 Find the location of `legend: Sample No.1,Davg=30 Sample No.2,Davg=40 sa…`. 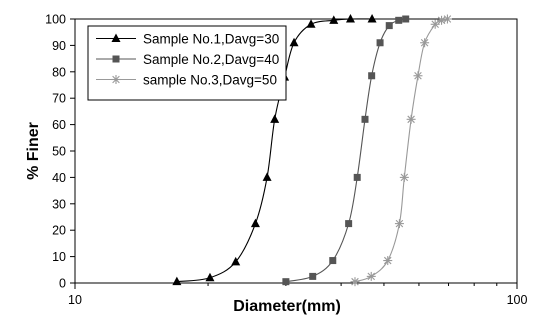

legend: Sample No.1,Davg=30 Sample No.2,Davg=40 sa… is located at coordinates (187, 63).